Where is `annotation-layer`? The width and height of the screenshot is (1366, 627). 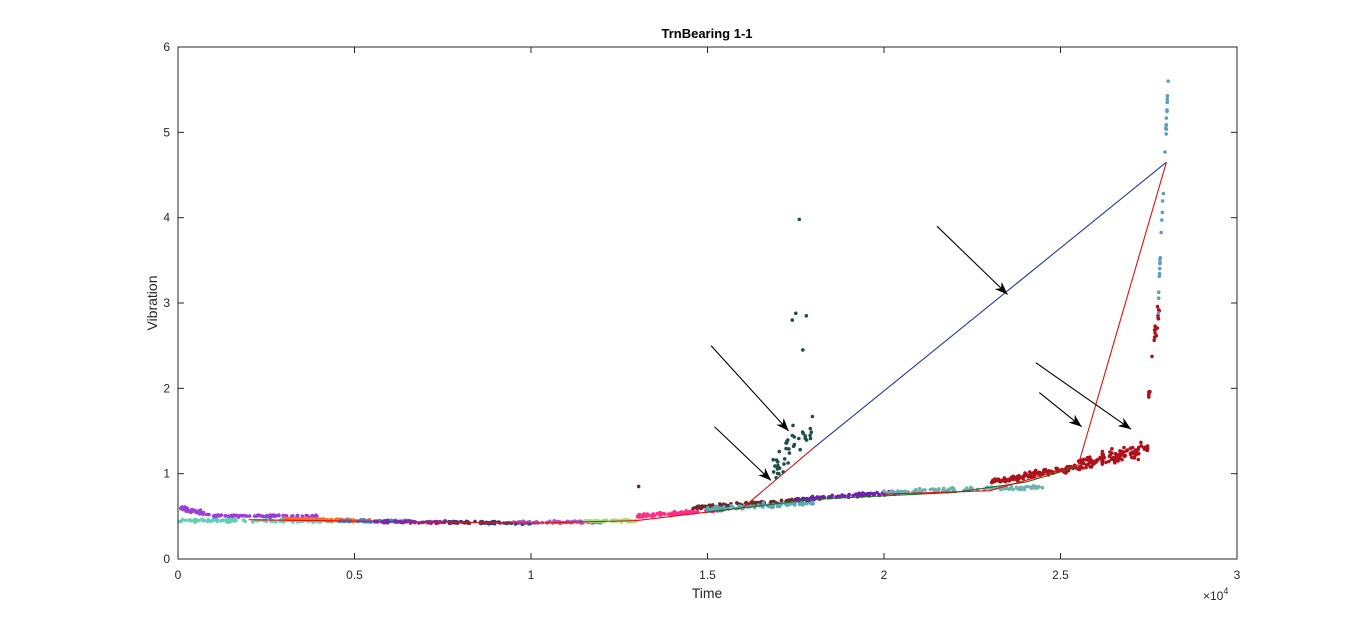 annotation-layer is located at coordinates (921, 353).